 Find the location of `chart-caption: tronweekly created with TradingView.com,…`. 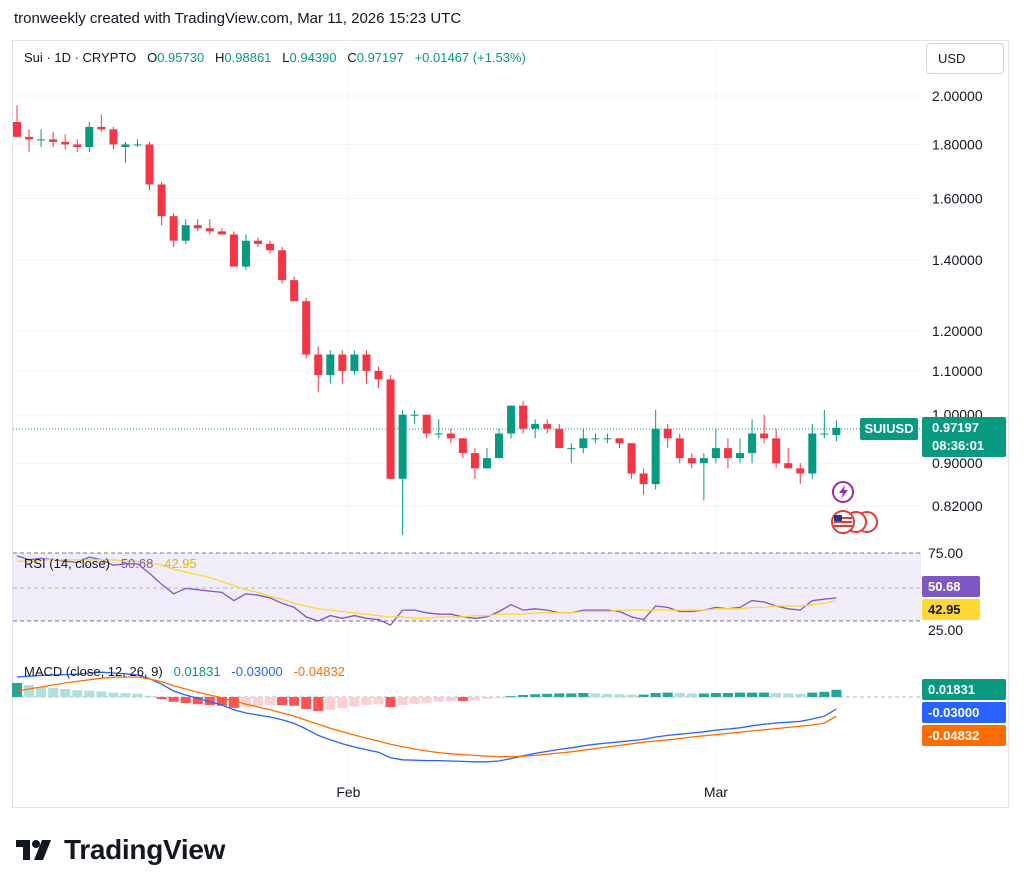

chart-caption: tronweekly created with TradingView.com,… is located at coordinates (238, 18).